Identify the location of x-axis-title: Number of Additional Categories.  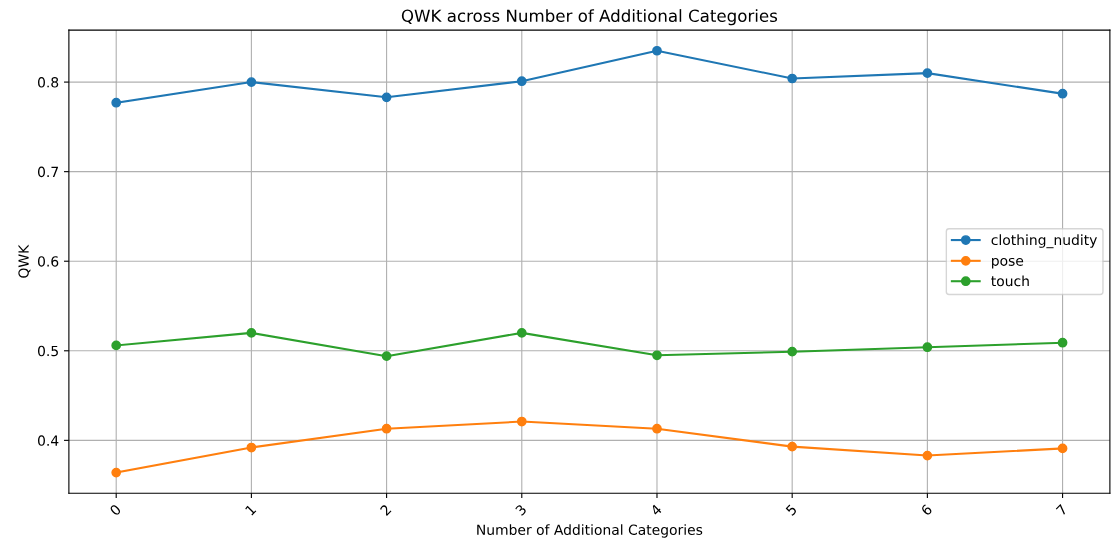
(590, 531).